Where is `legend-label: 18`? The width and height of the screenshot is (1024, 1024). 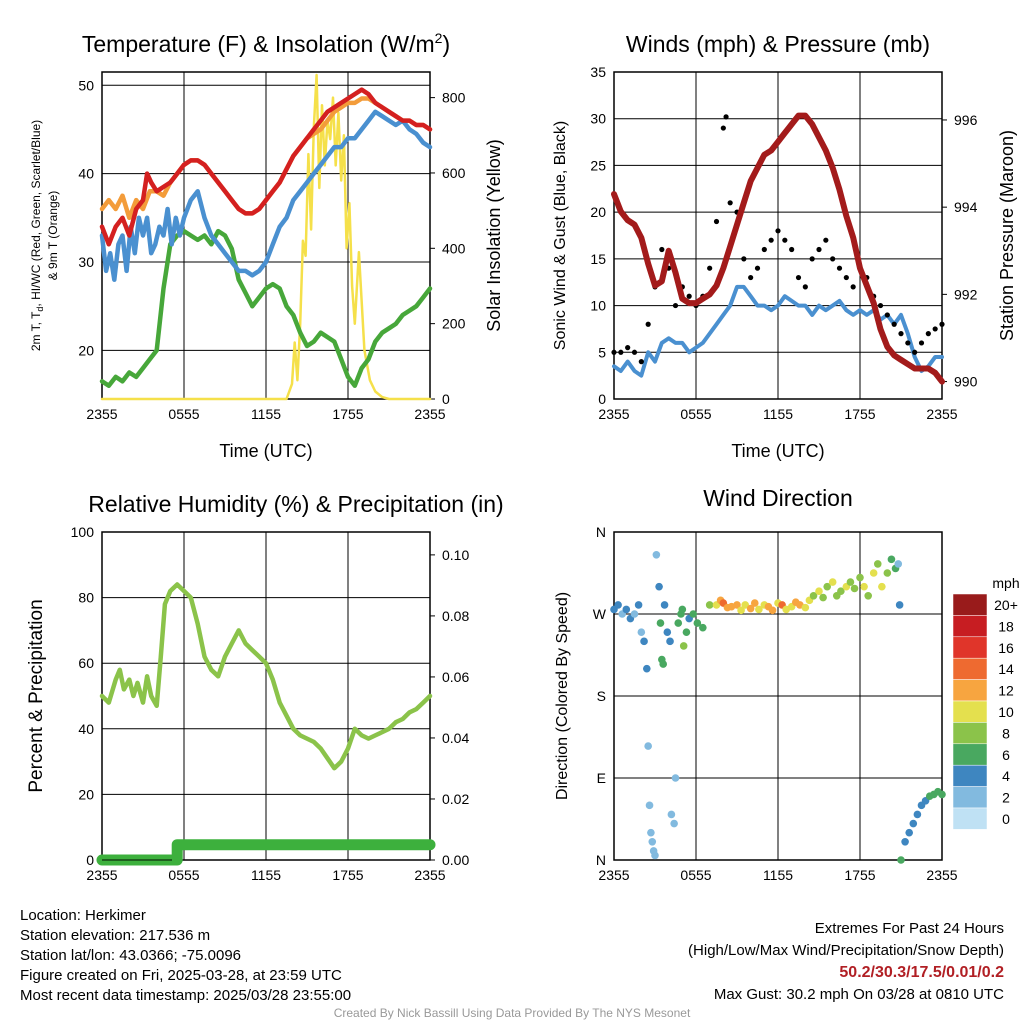
legend-label: 18 is located at coordinates (1006, 626).